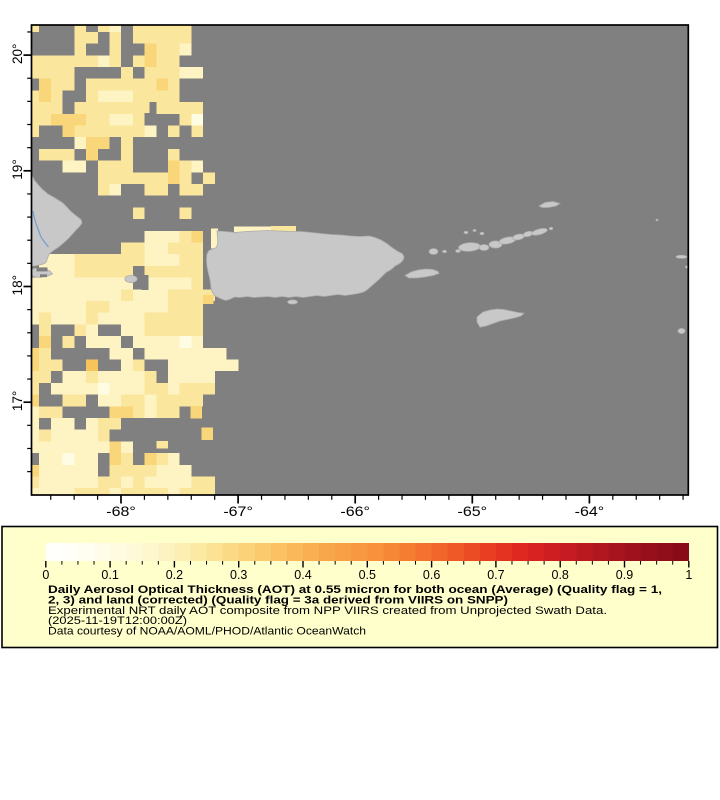 This screenshot has height=800, width=720. Describe the element at coordinates (495, 575) in the screenshot. I see `svg-text: 0.7` at that location.